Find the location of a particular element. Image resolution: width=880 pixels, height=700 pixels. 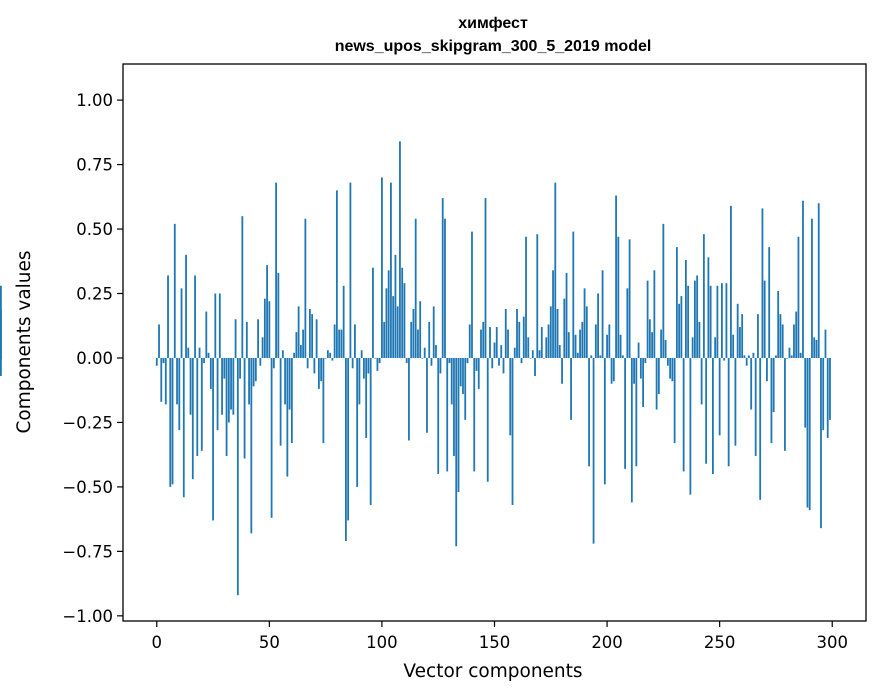

y-tick-label: −0.50 is located at coordinates (87, 487).